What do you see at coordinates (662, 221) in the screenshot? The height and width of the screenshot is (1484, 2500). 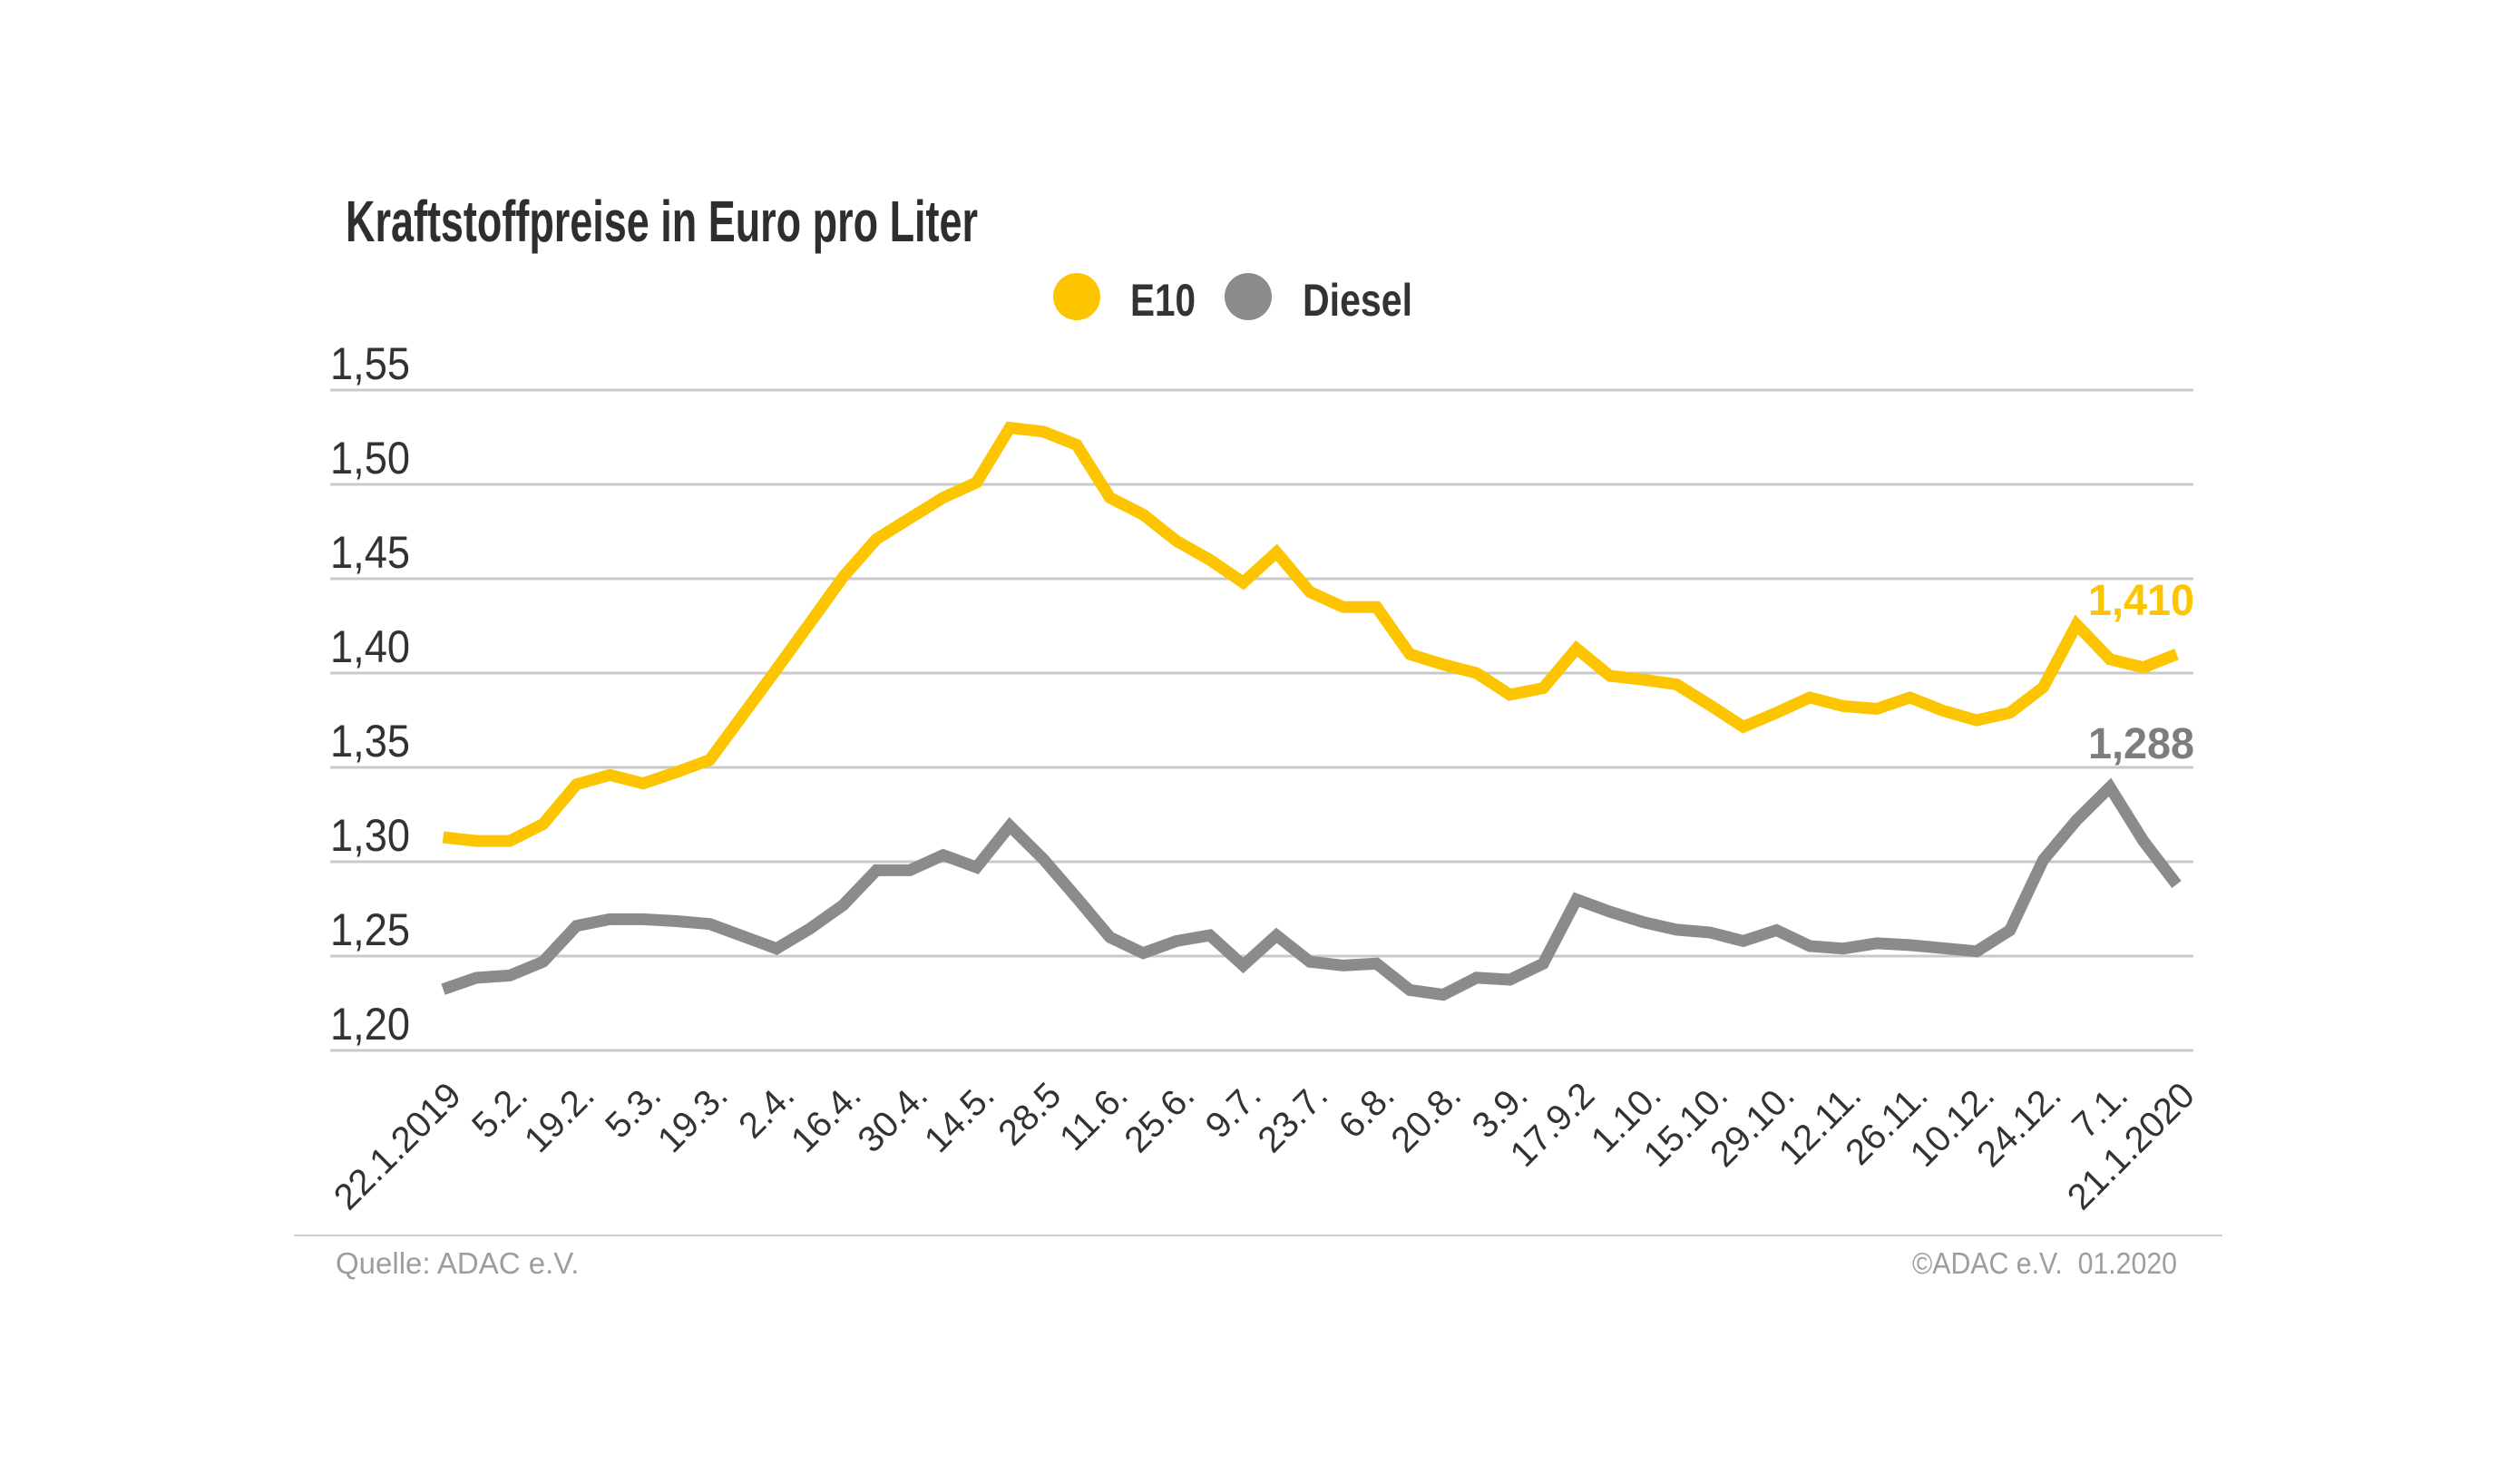 I see `svg-text:Kraftstoffpreise in Euro pro L: Kraftstoffpreise in Euro pro Liter` at bounding box center [662, 221].